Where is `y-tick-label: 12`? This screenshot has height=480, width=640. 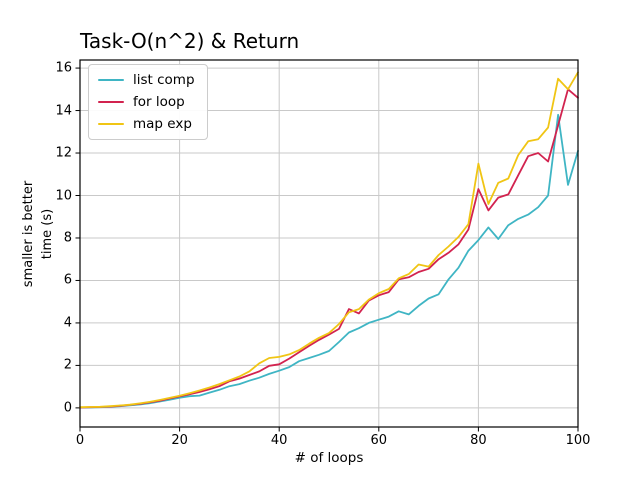
y-tick-label: 12 is located at coordinates (63, 153).